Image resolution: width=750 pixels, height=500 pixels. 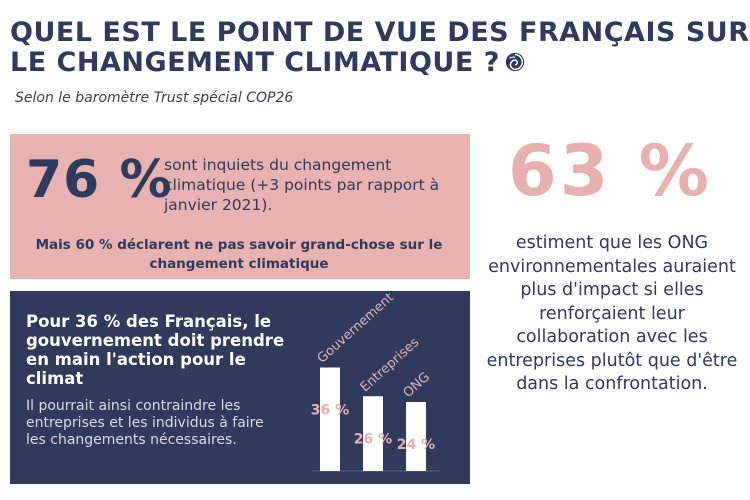 I want to click on value-label-ong: 24 %, so click(x=416, y=445).